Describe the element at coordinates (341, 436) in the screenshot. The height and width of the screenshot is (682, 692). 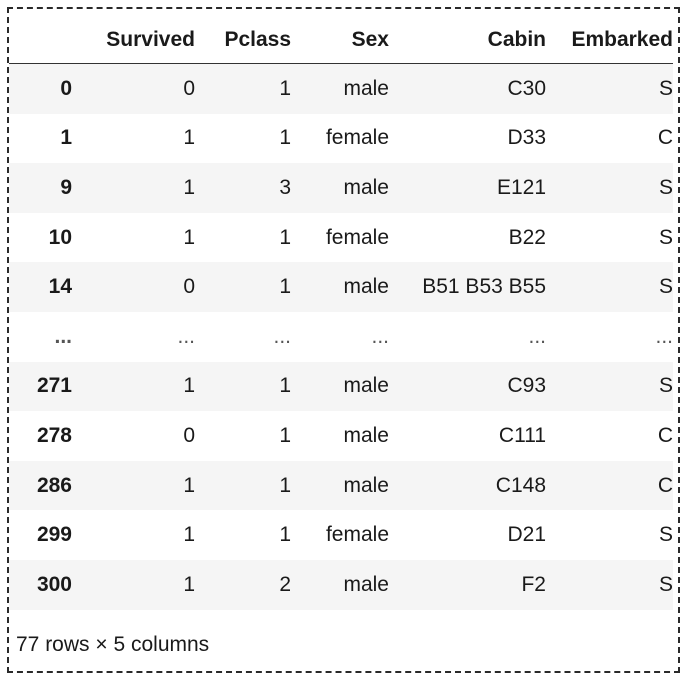
I see `table-row: 278 0 1 male C111 C` at that location.